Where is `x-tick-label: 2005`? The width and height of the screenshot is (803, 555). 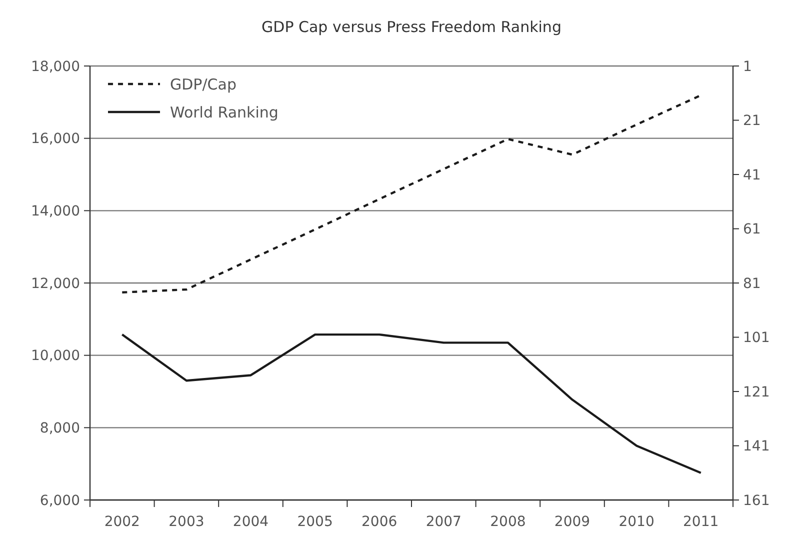
x-tick-label: 2005 is located at coordinates (315, 522).